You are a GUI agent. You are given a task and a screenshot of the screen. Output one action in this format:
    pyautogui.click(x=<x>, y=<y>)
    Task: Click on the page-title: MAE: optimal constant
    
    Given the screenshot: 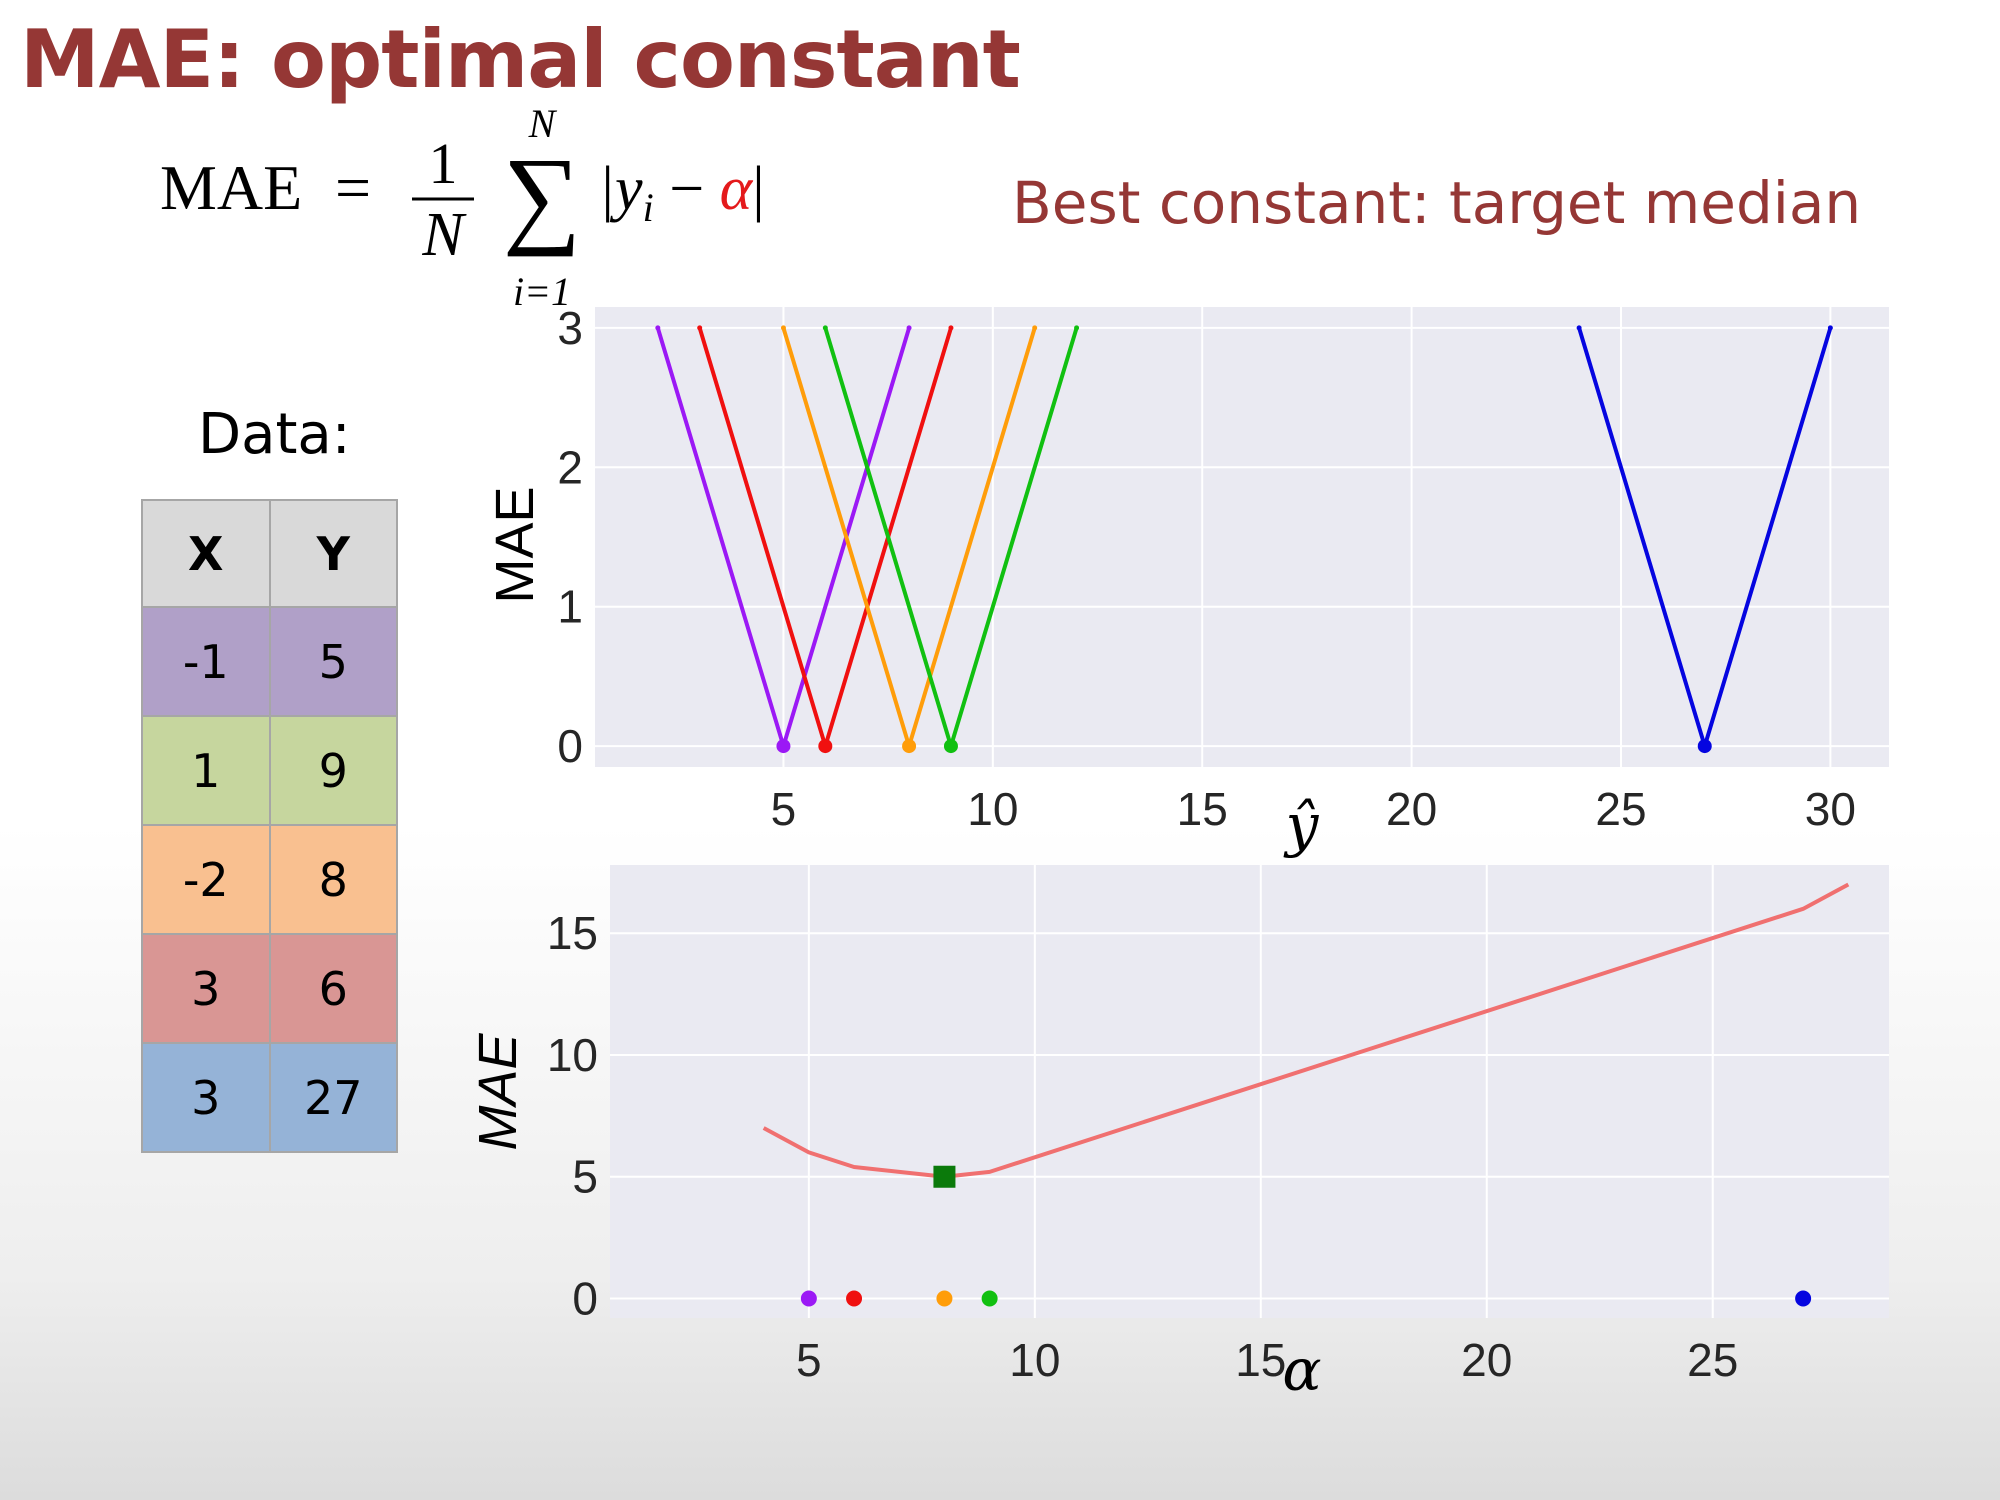 What is the action you would take?
    pyautogui.click(x=520, y=59)
    